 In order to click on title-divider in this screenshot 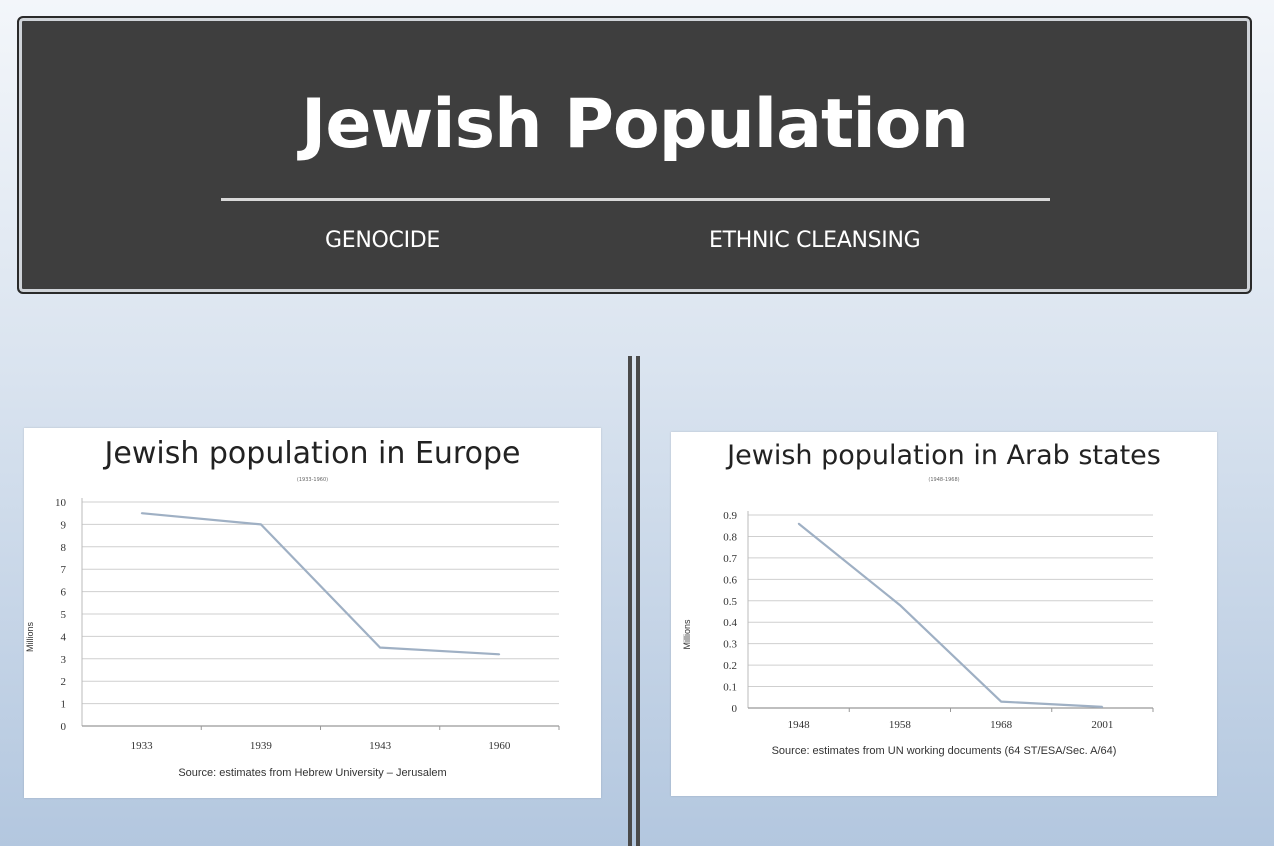, I will do `click(635, 199)`.